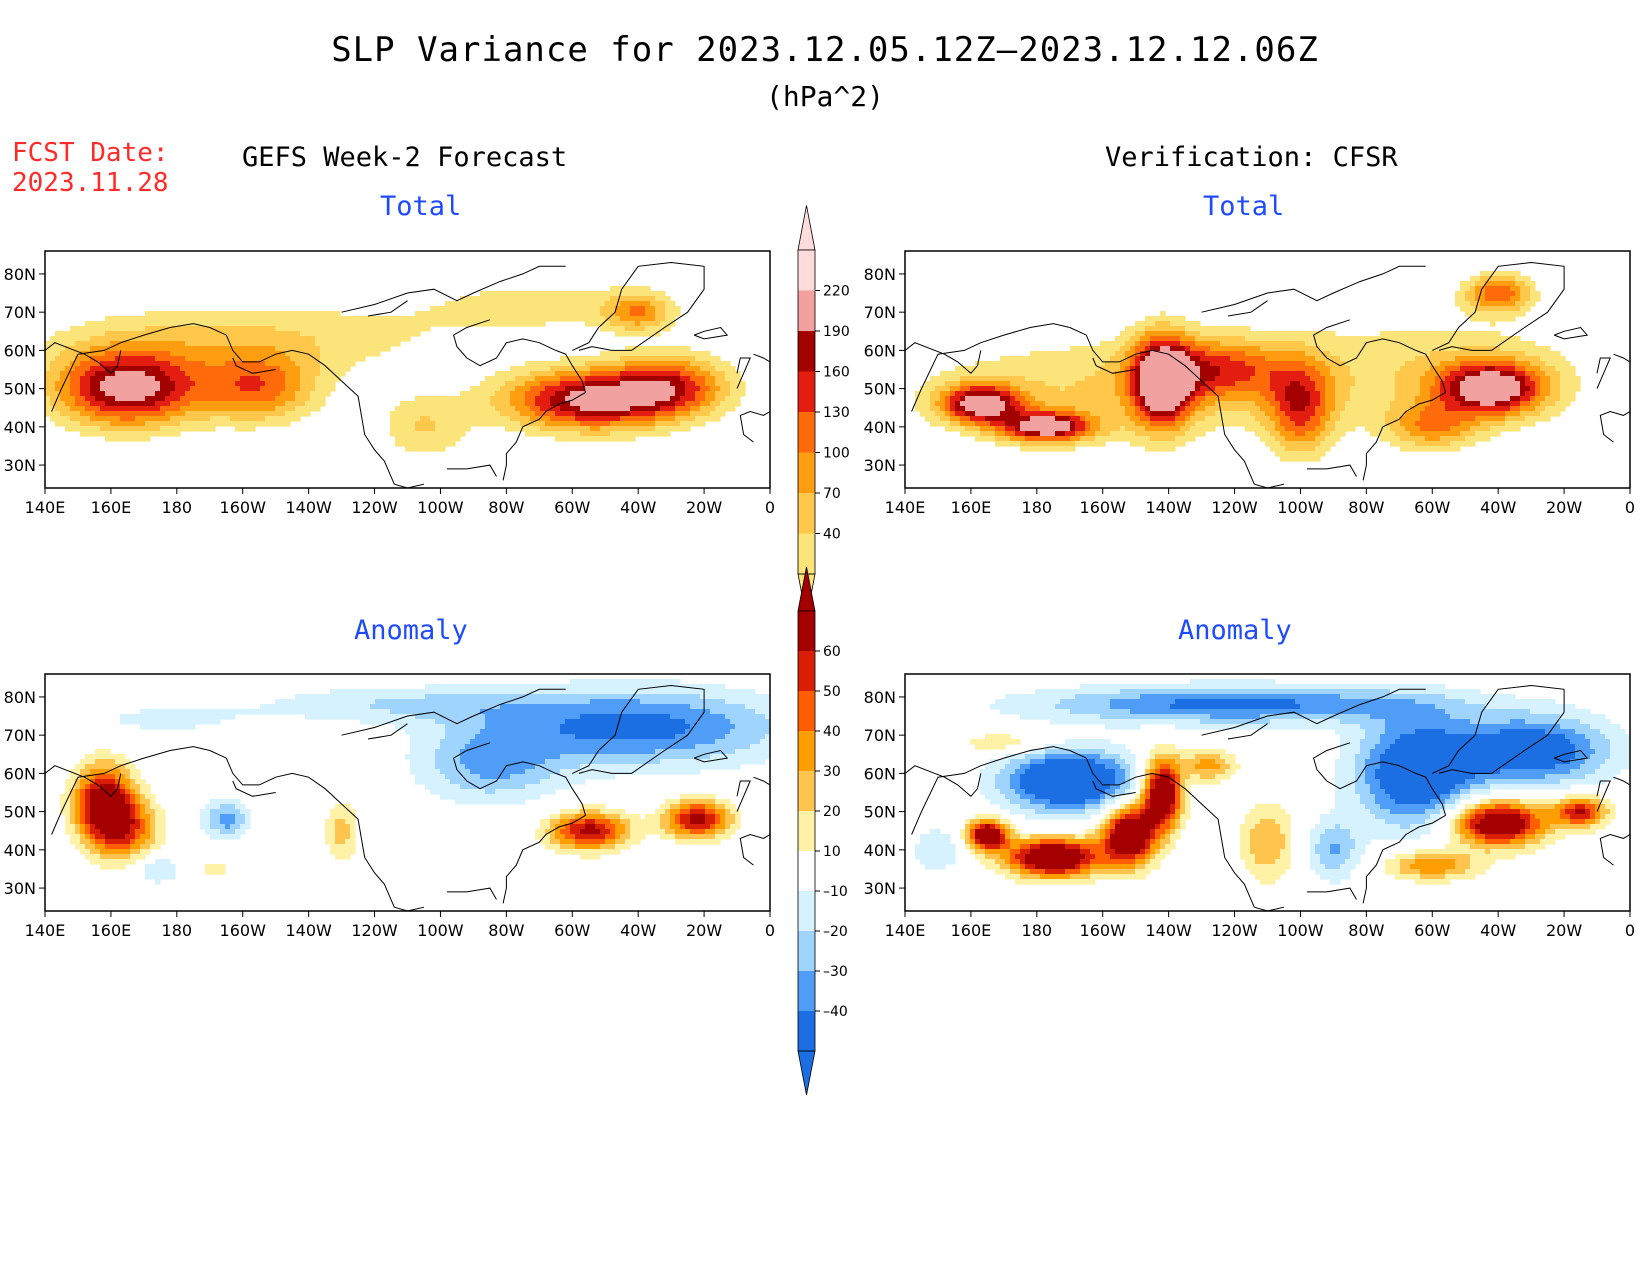 Image resolution: width=1650 pixels, height=1275 pixels. What do you see at coordinates (1267, 369) in the screenshot?
I see `verif-total-shading` at bounding box center [1267, 369].